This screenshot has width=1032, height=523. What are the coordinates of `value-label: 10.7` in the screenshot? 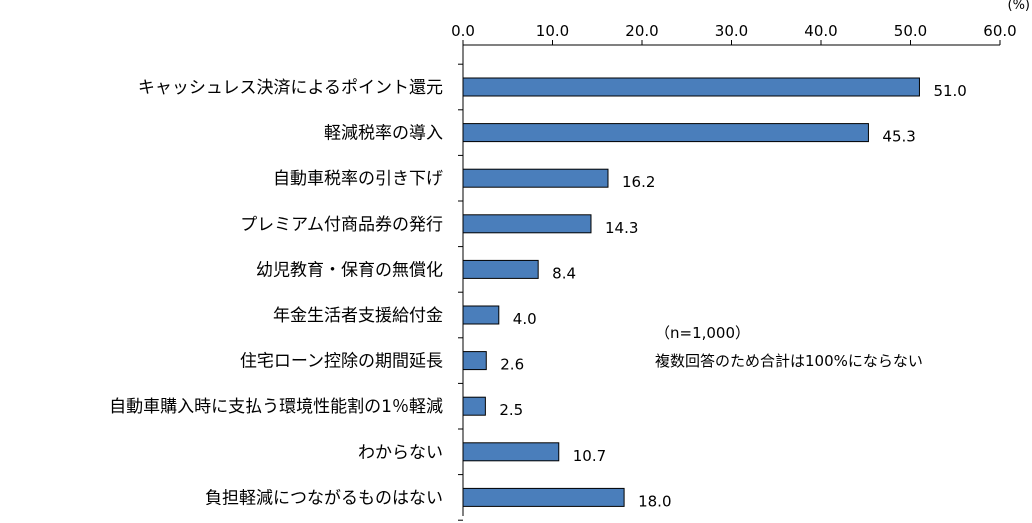 It's located at (589, 456).